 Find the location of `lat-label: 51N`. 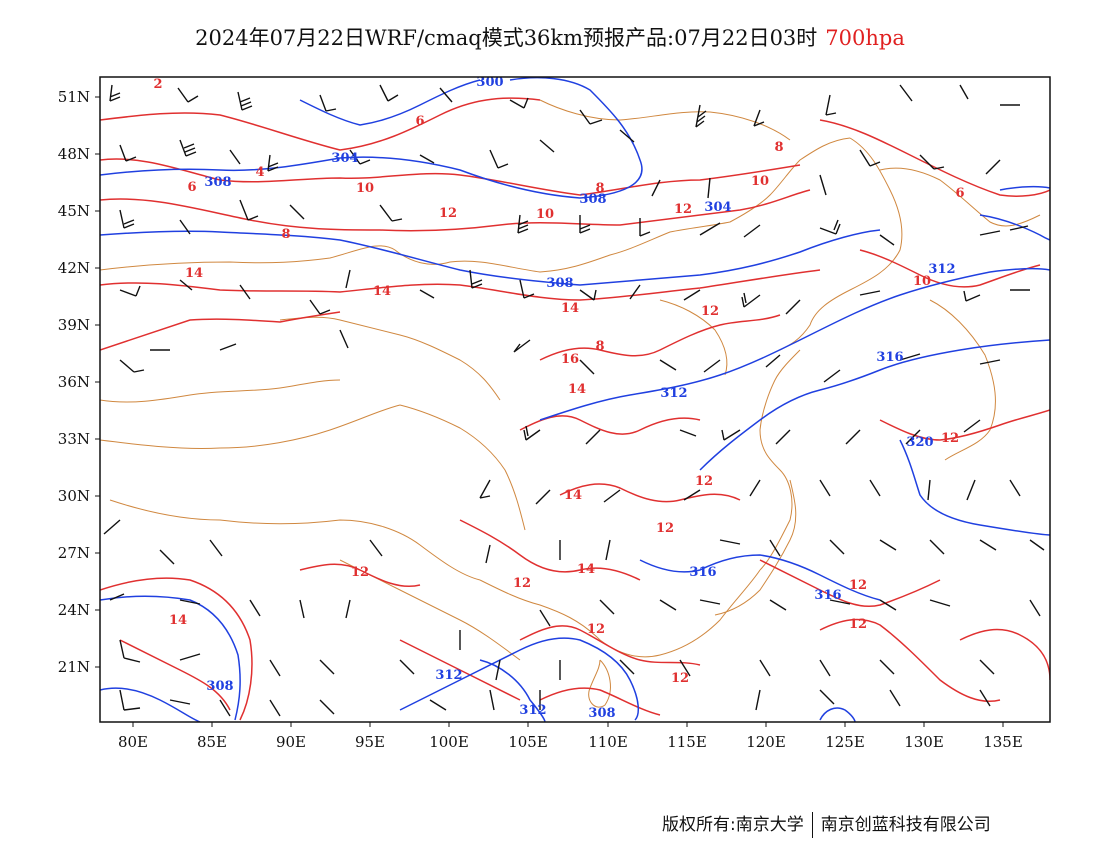

lat-label: 51N is located at coordinates (74, 97).